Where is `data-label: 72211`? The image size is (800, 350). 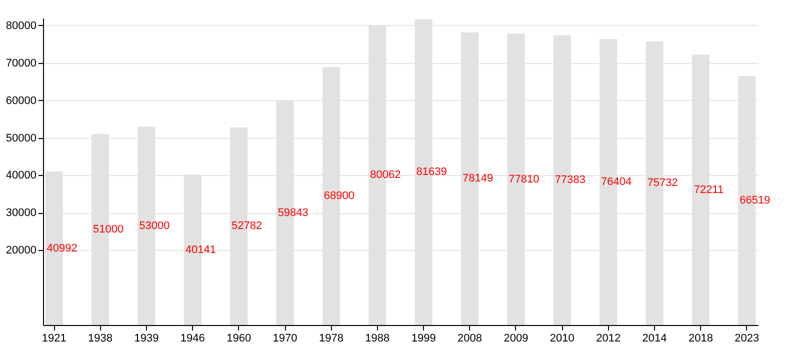 data-label: 72211 is located at coordinates (709, 190).